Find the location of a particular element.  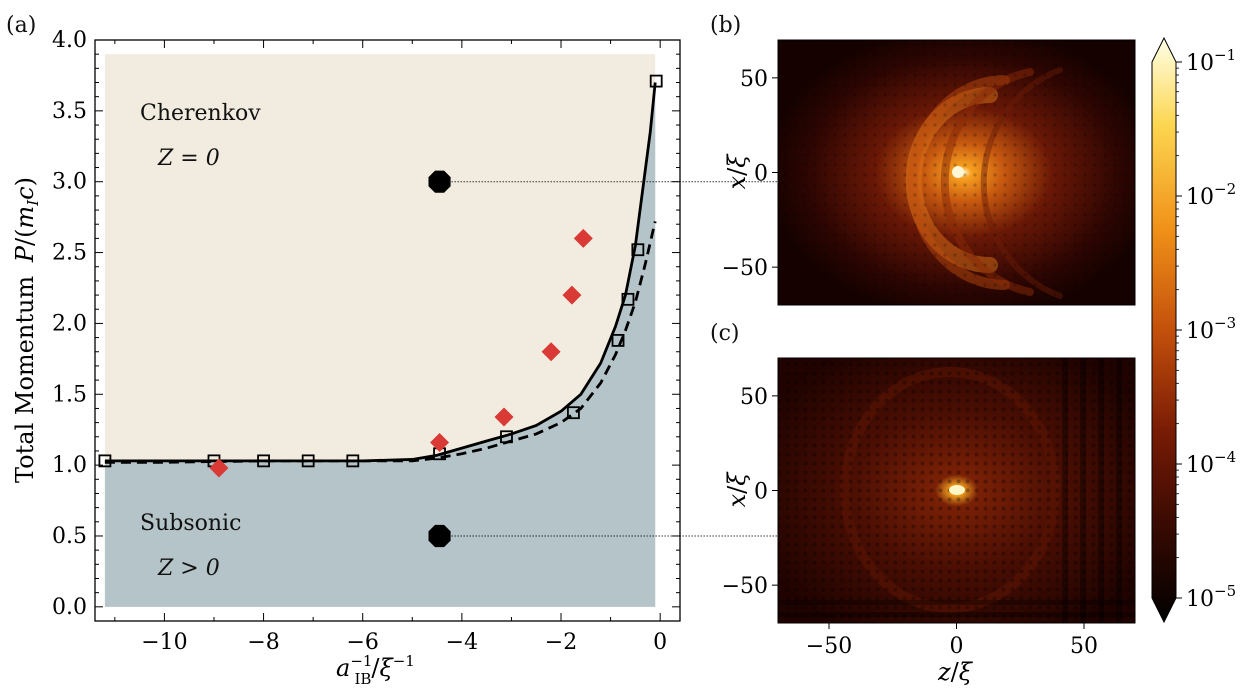

y-tick-label: 3.5 is located at coordinates (69, 111).